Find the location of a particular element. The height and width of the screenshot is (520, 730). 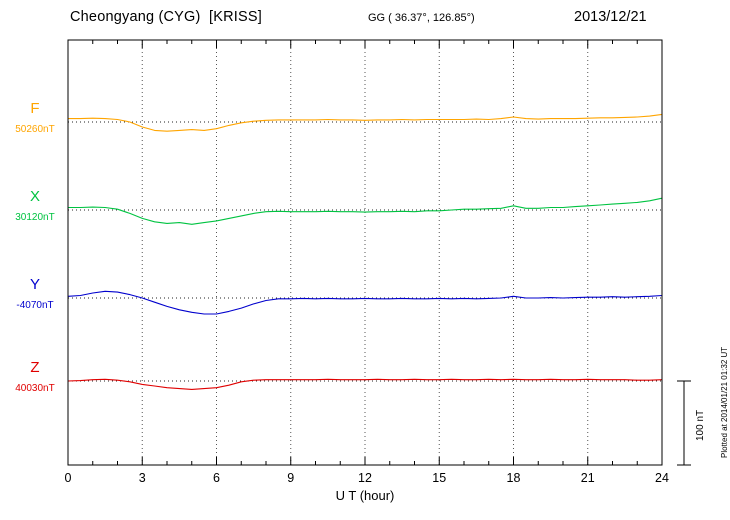

series-baseline-value-z: 40030nT is located at coordinates (35, 388).